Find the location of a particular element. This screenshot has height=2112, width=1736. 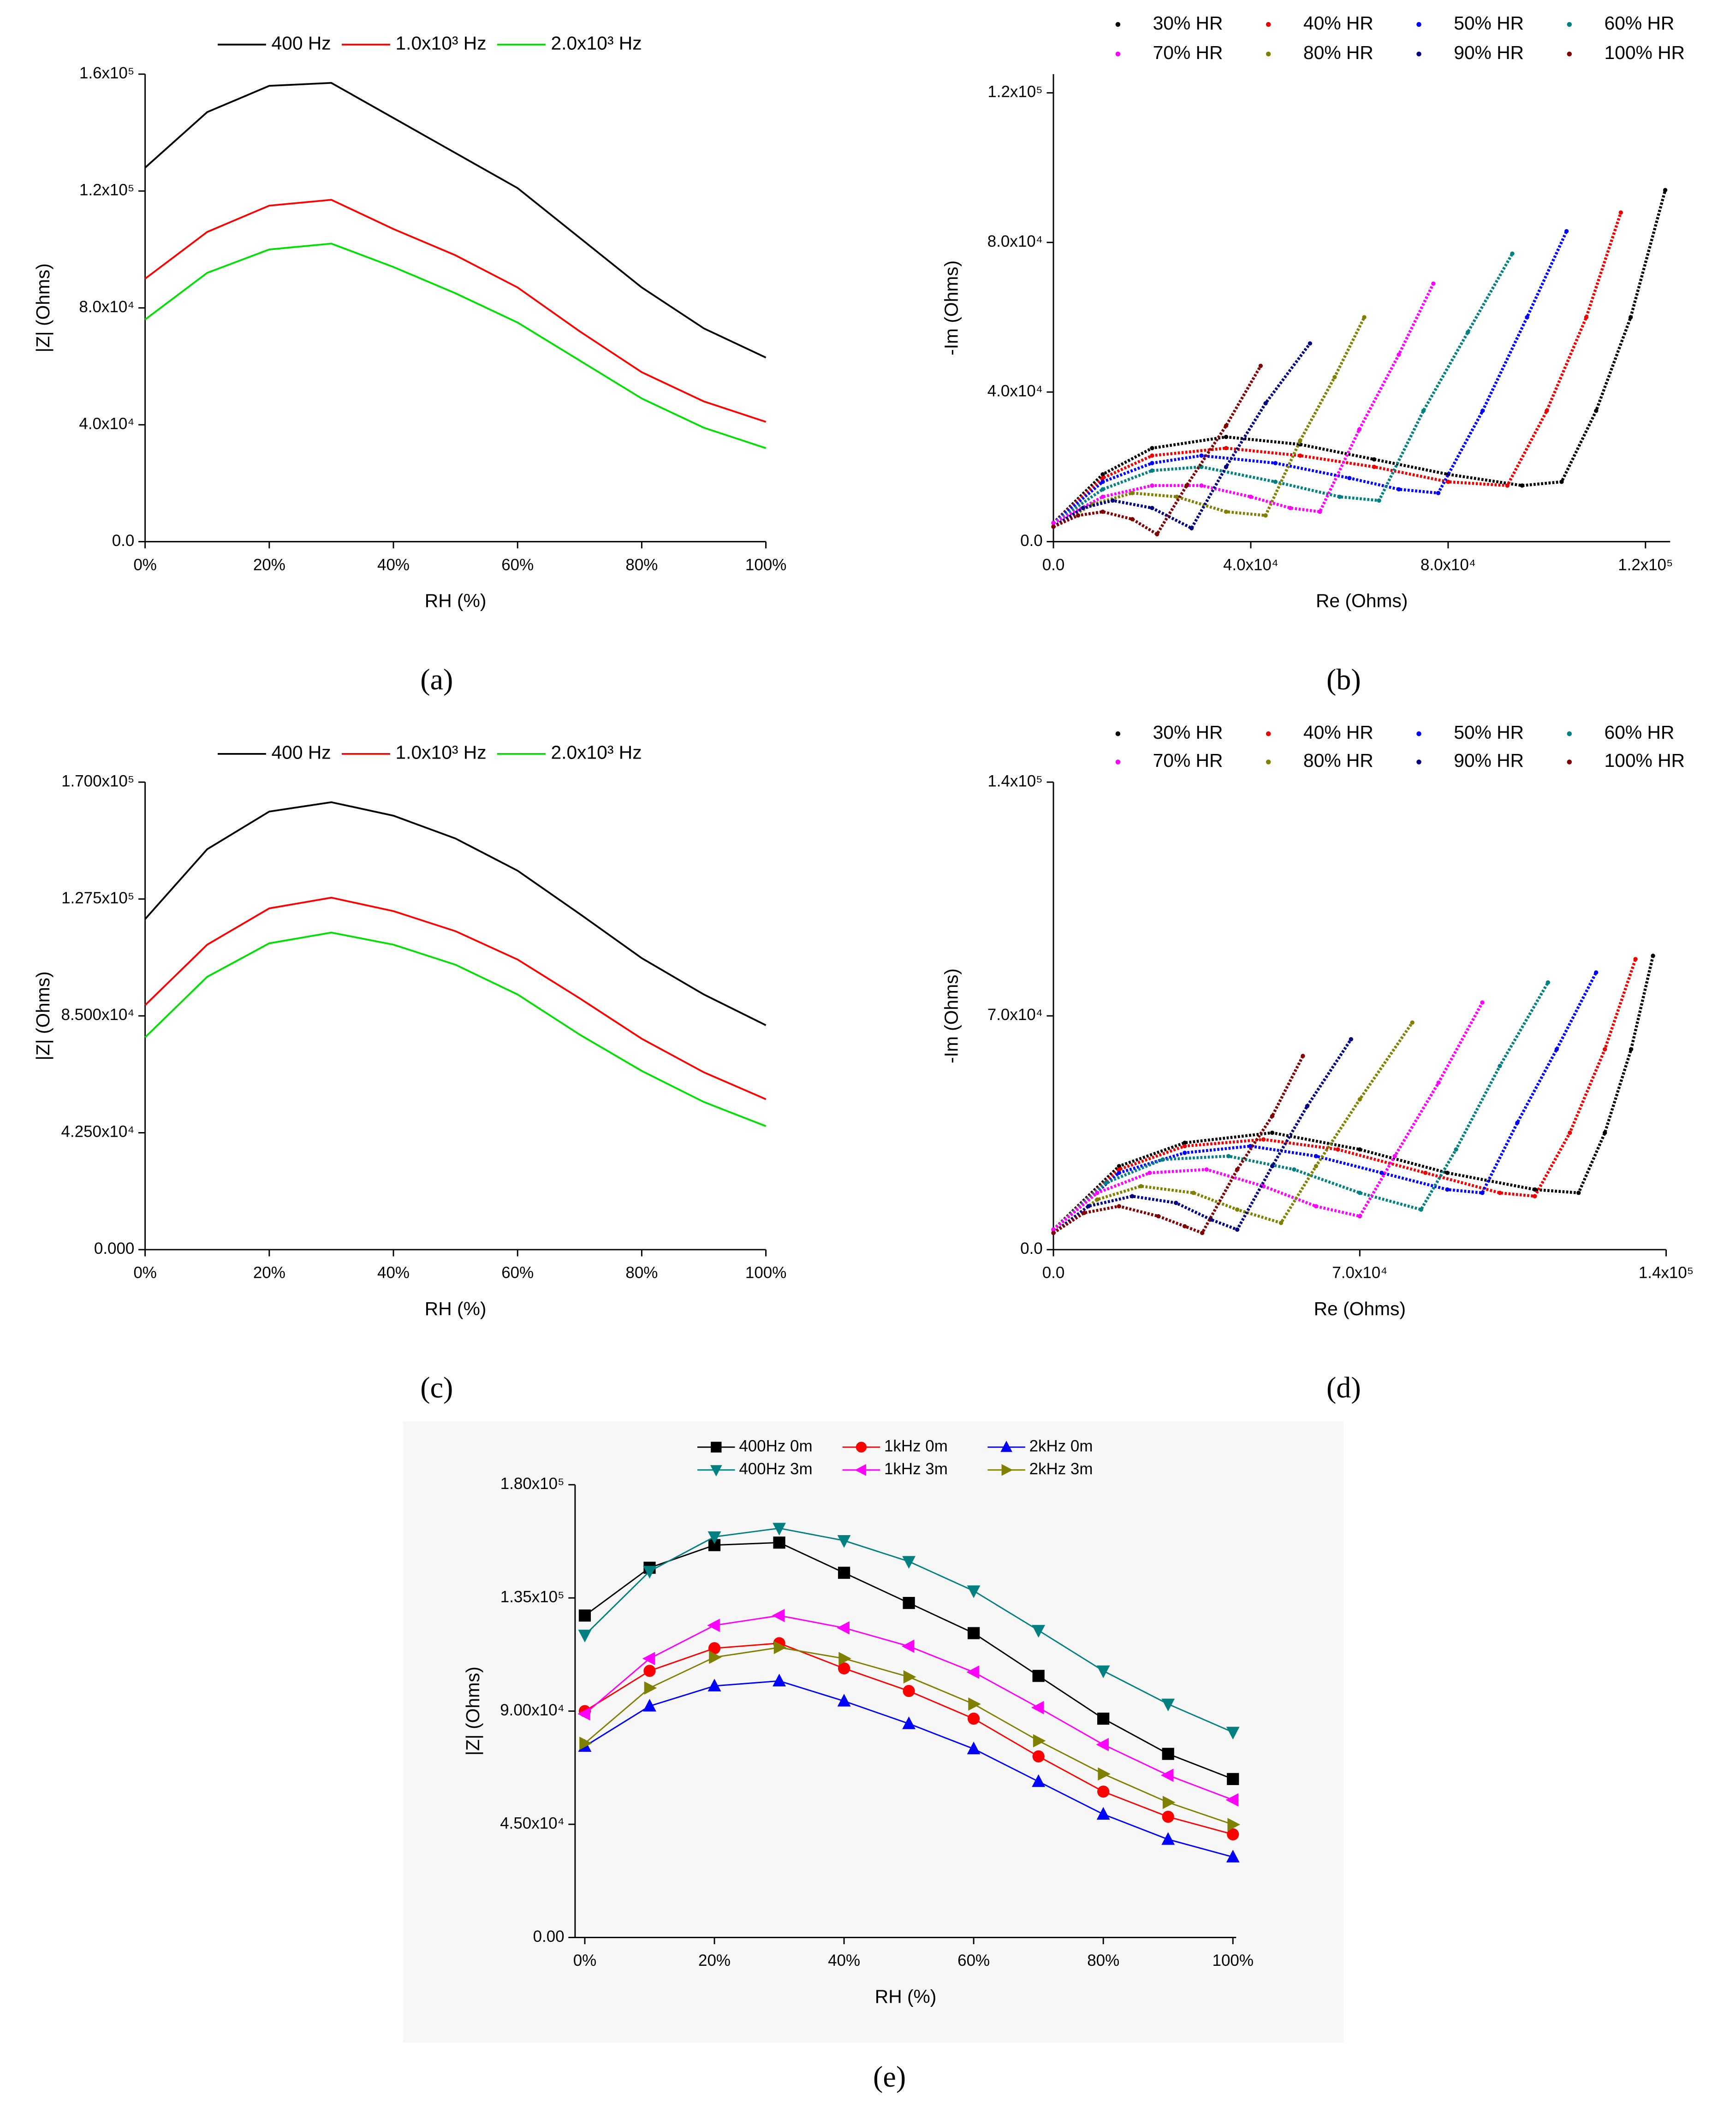

x-tick-label: 40% is located at coordinates (844, 1961).